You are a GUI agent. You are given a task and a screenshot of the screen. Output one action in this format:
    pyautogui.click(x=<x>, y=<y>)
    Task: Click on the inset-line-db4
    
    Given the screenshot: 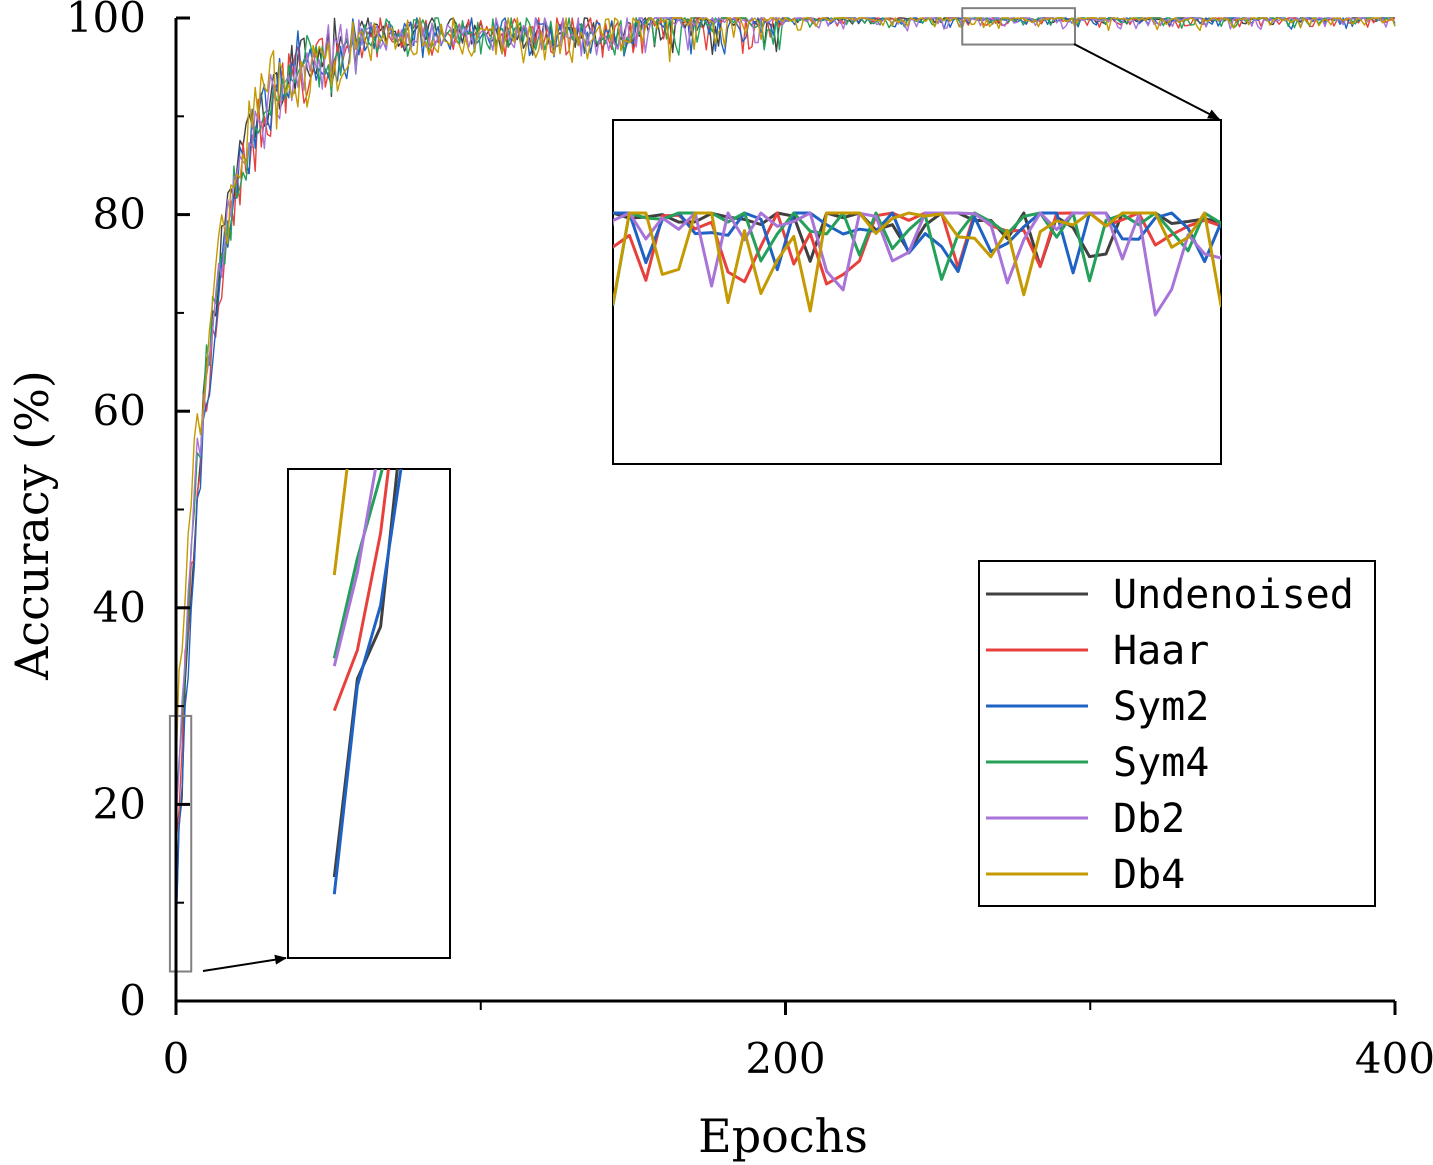 What is the action you would take?
    pyautogui.click(x=917, y=262)
    